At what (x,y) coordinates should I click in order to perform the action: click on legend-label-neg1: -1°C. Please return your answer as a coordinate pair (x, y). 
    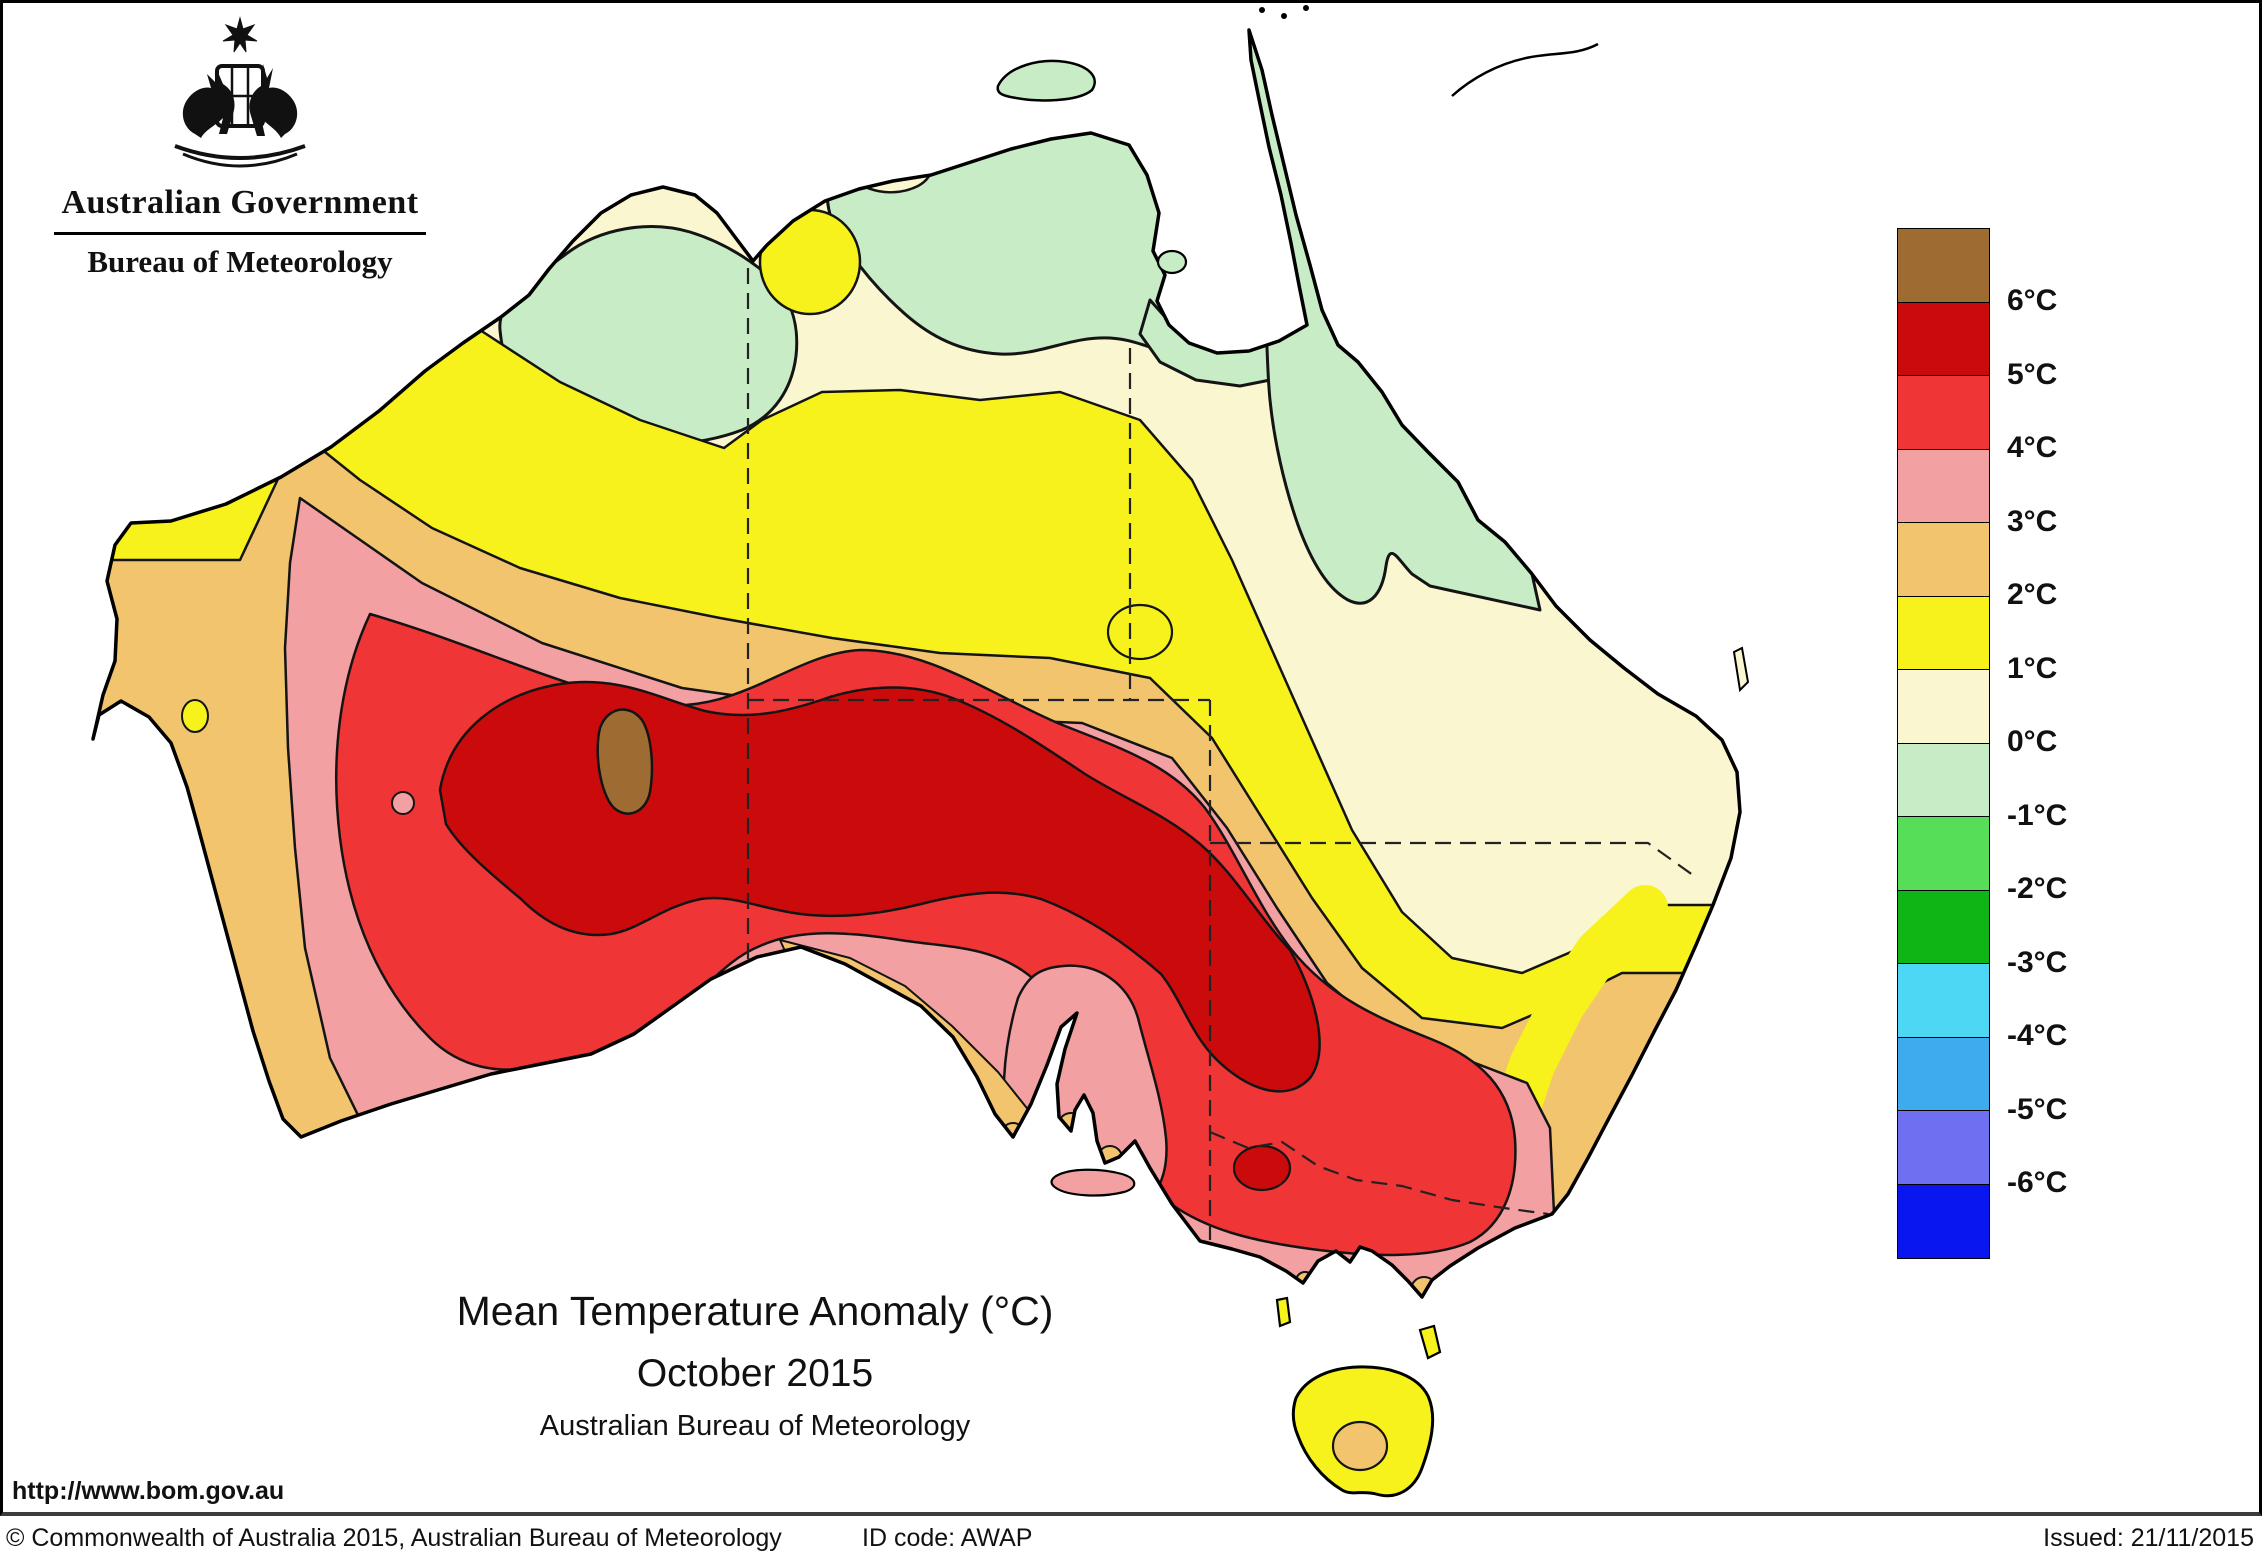
    Looking at the image, I should click on (2037, 815).